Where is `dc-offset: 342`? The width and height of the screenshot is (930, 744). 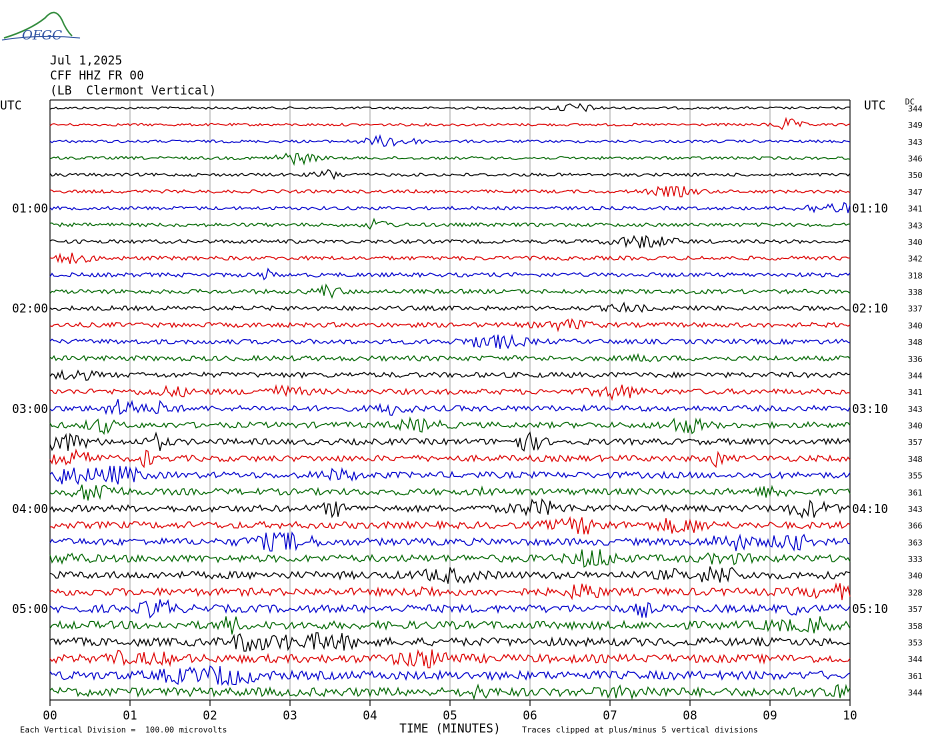 dc-offset: 342 is located at coordinates (915, 259).